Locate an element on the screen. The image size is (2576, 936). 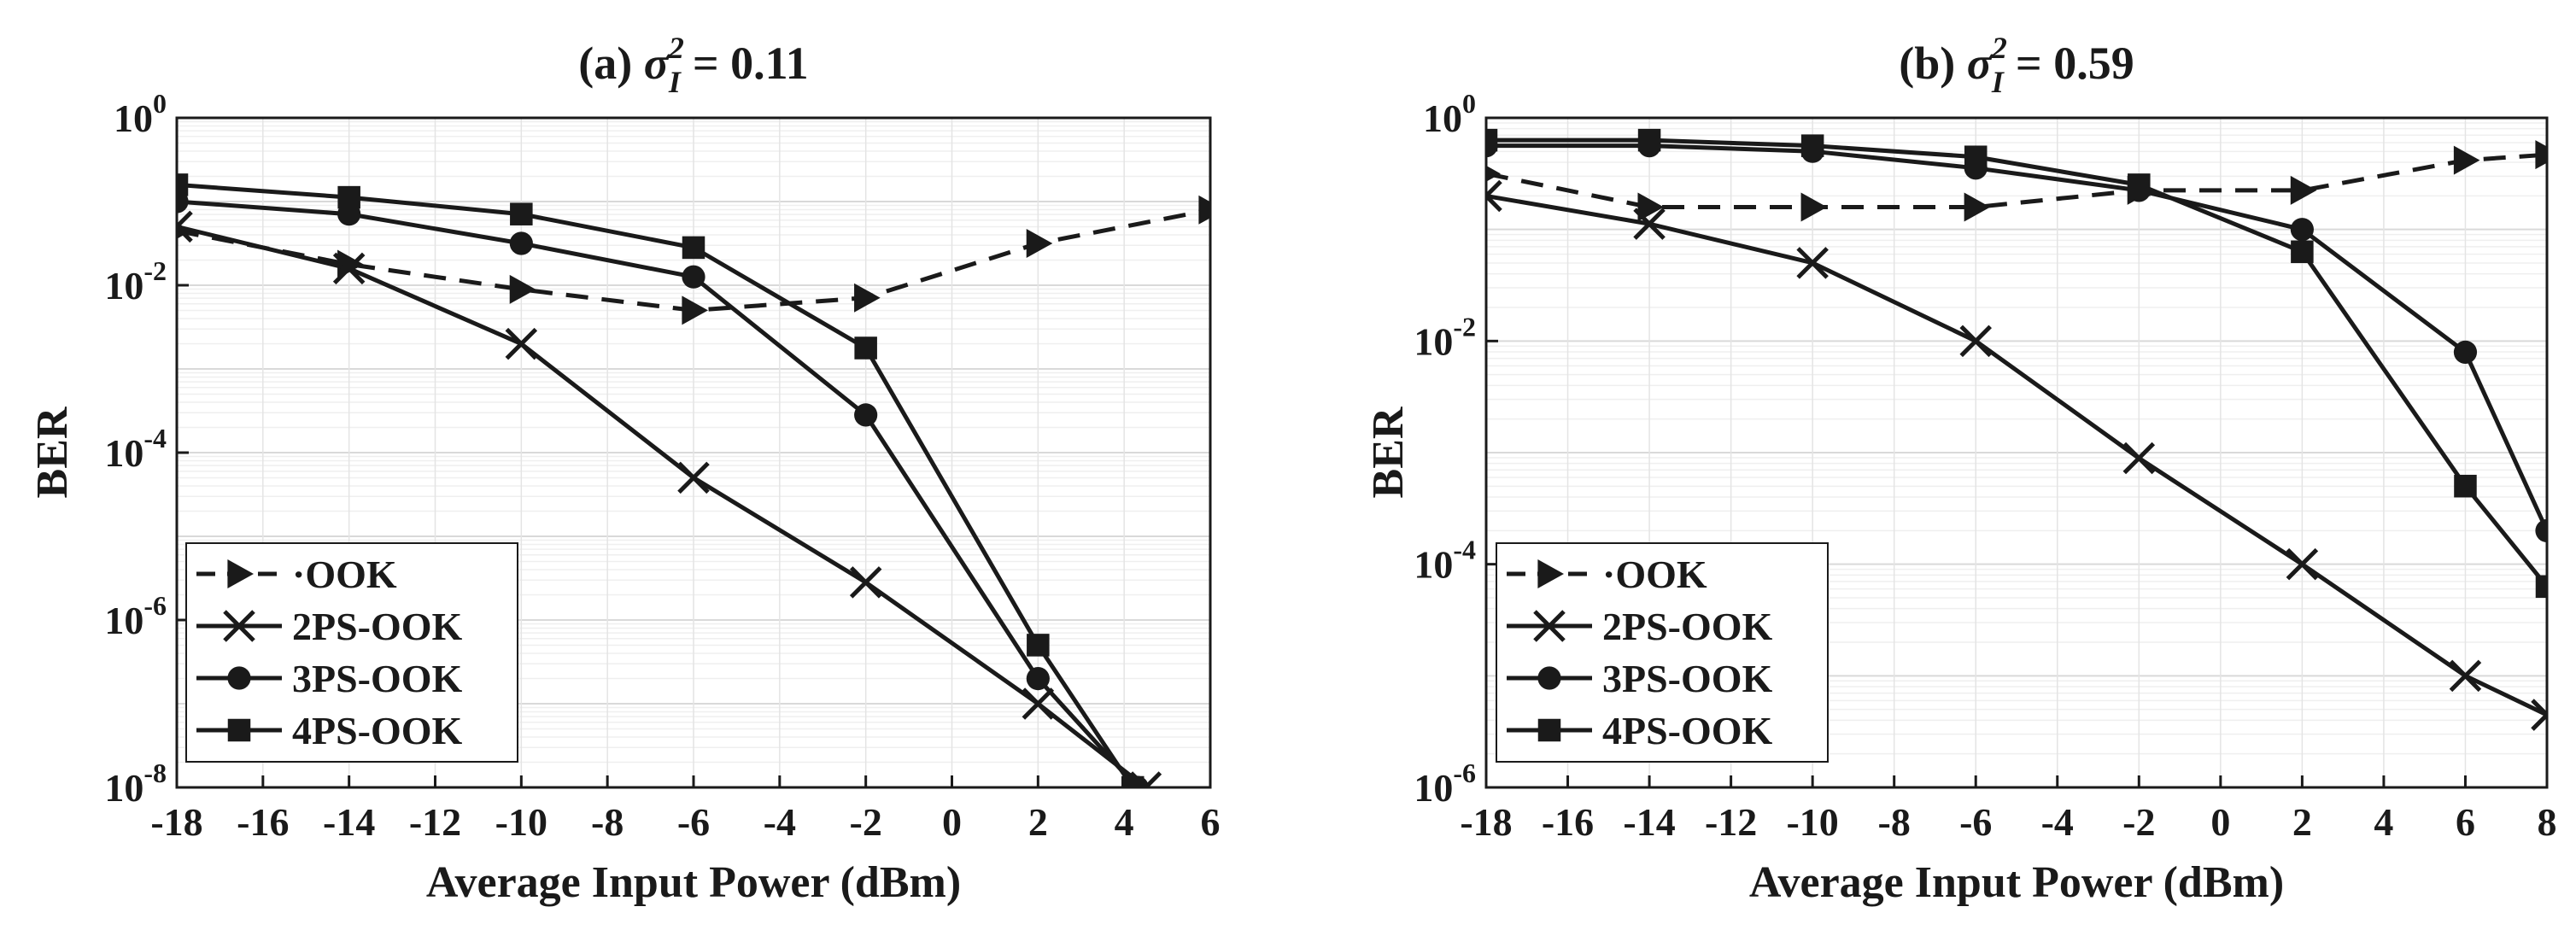
series-line-ook is located at coordinates (2016, 181).